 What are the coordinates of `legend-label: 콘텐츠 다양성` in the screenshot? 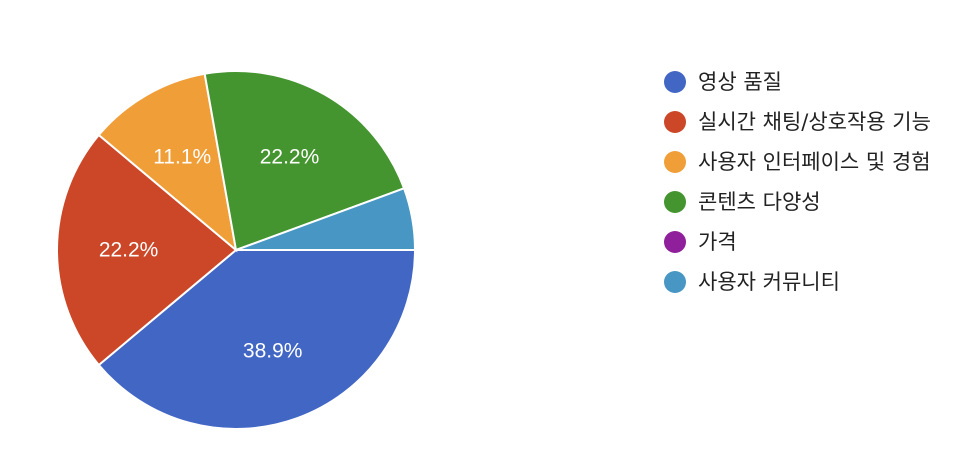 It's located at (759, 202).